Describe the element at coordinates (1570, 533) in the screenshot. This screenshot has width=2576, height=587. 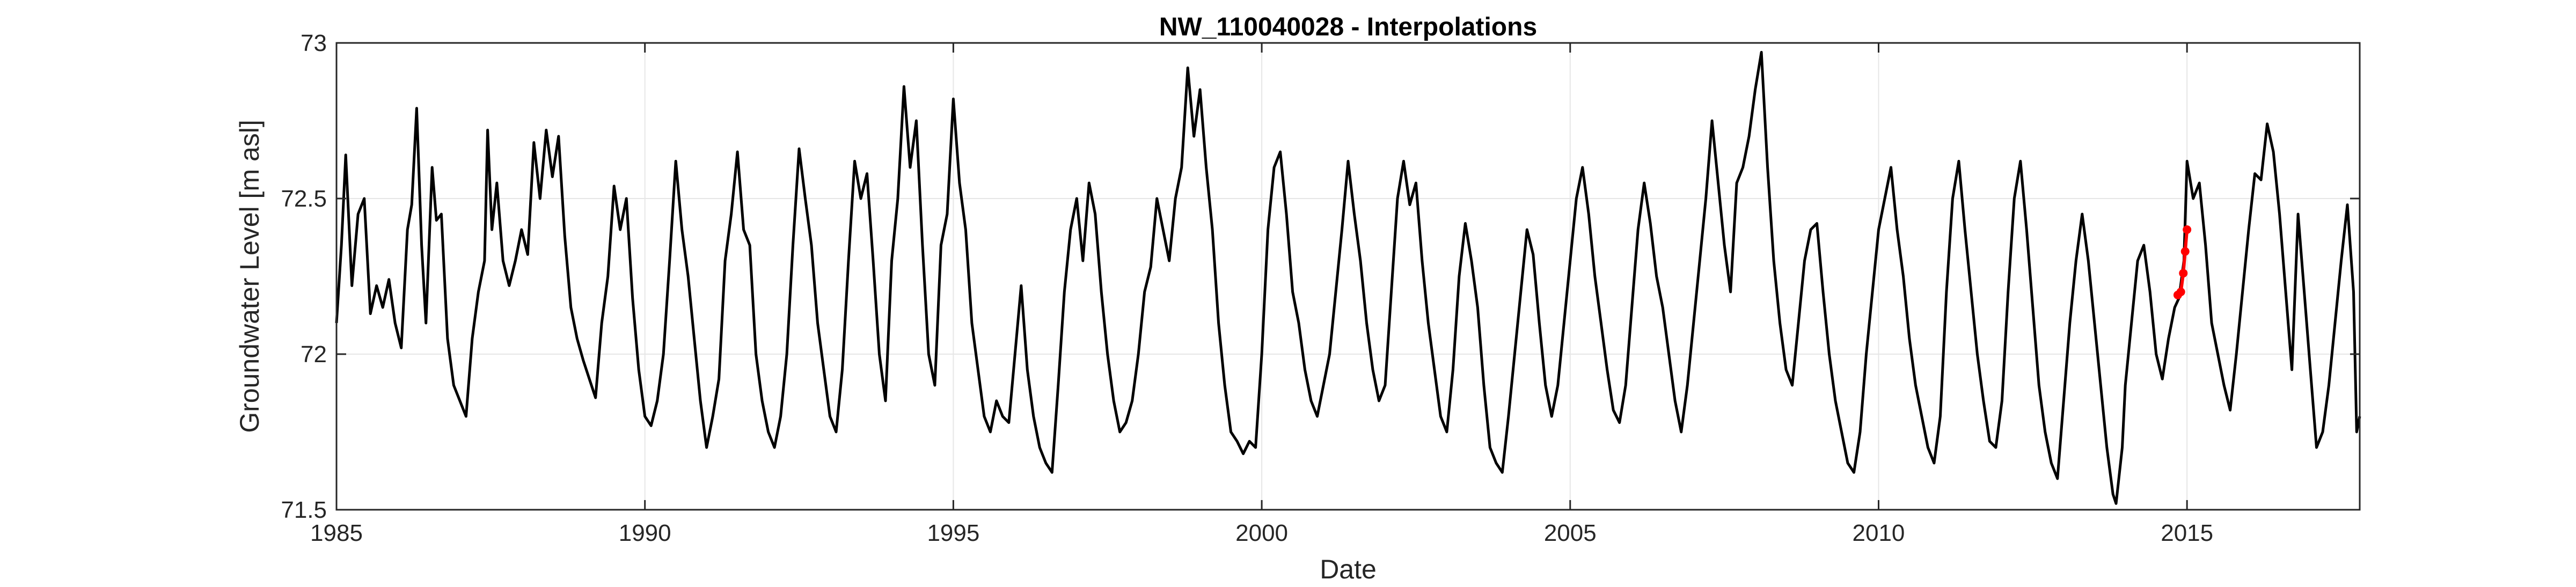
I see `x-tick-label: 2005` at that location.